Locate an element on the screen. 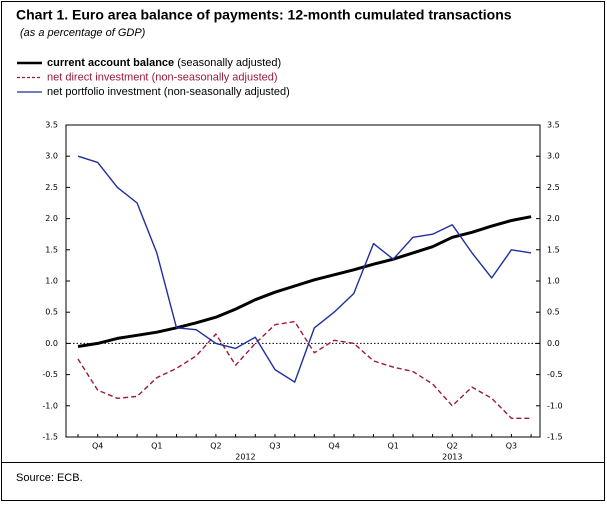 The image size is (607, 505). y-tick-label: -1.5 is located at coordinates (50, 437).